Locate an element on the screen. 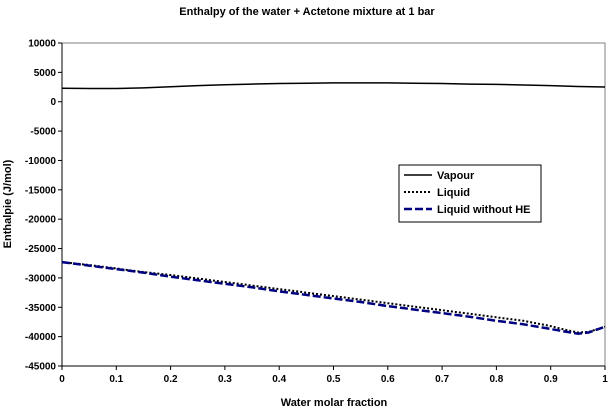 The height and width of the screenshot is (408, 608). legend: Vapour Liquid Liquid without HE is located at coordinates (470, 193).